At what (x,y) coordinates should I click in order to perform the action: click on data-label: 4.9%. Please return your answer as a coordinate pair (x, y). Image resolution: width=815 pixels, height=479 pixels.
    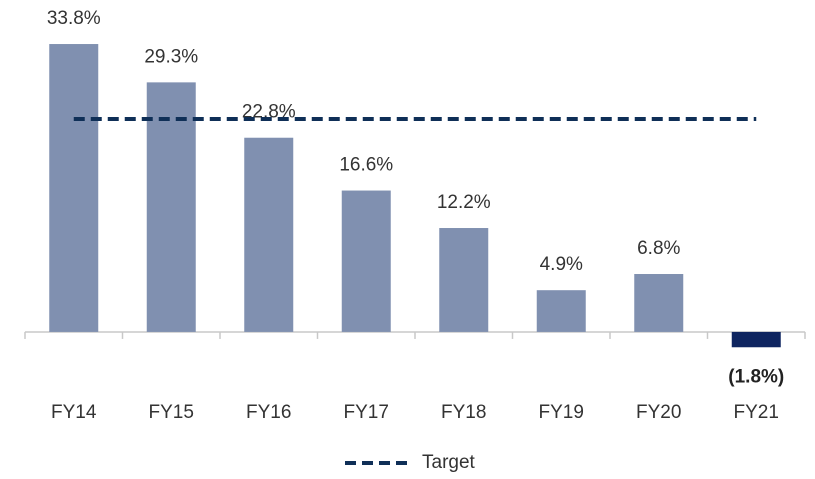
    Looking at the image, I should click on (561, 264).